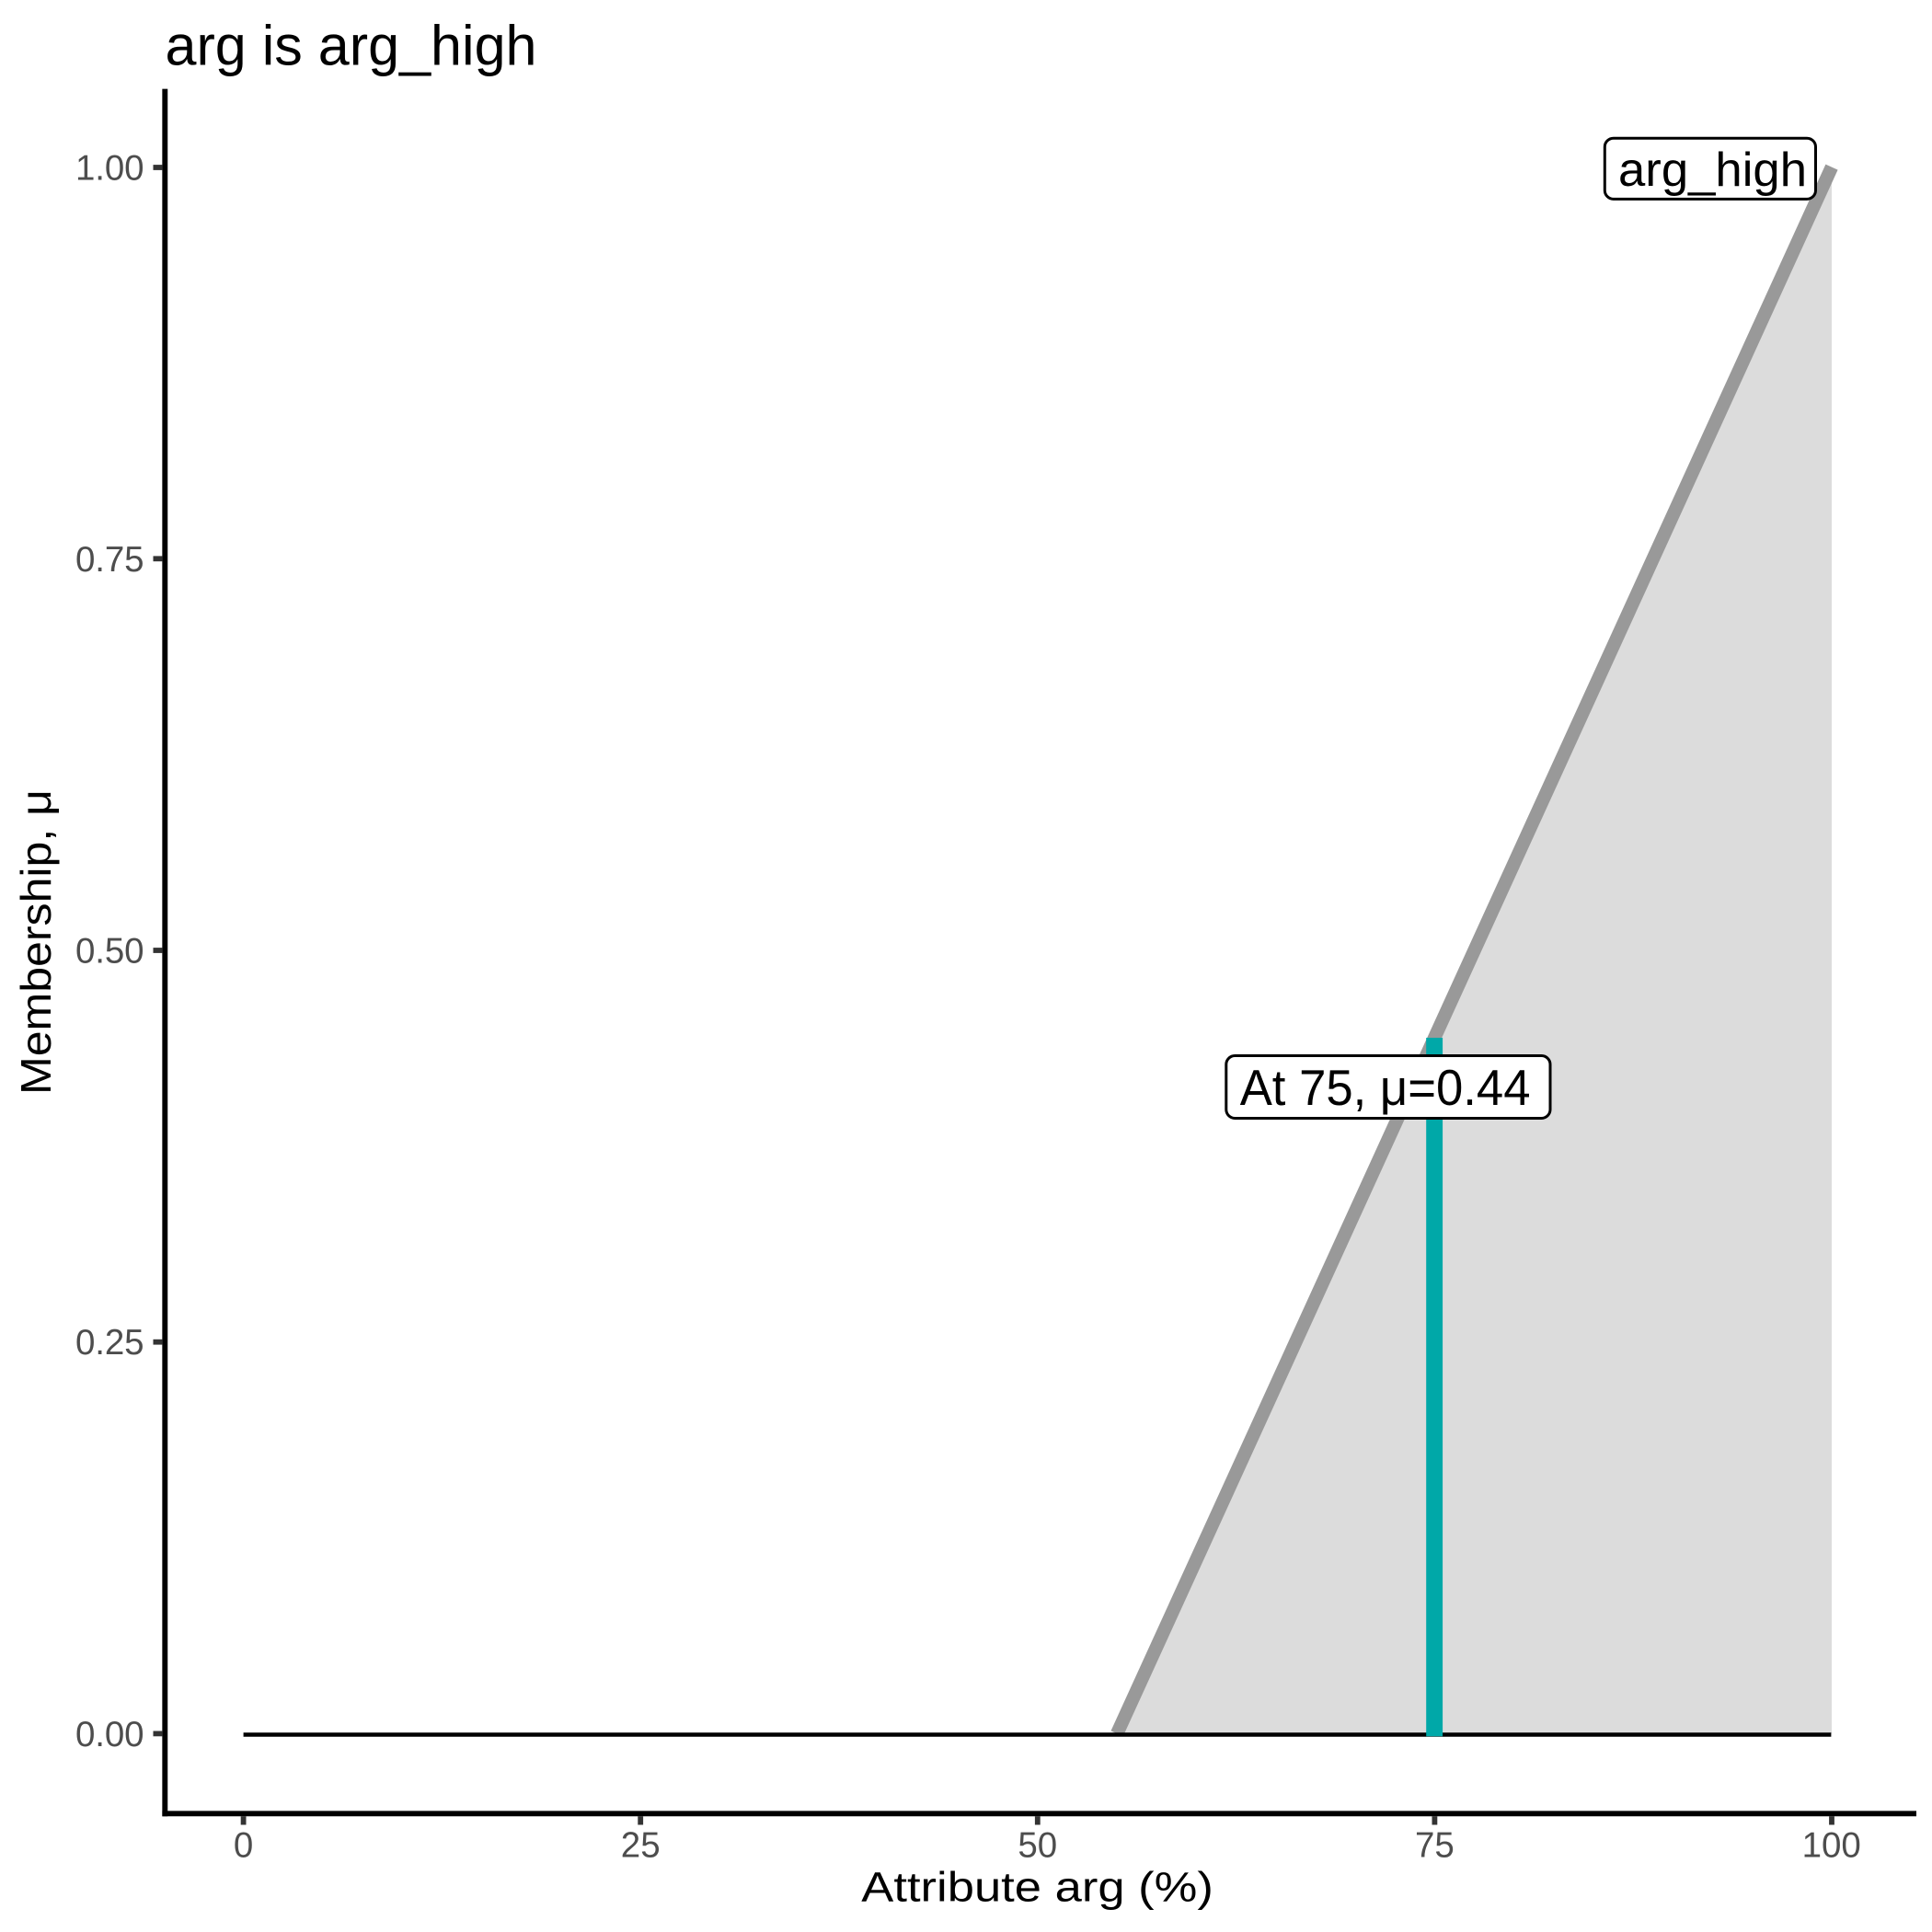 The height and width of the screenshot is (1932, 1932). I want to click on svg-text: 0.50, so click(109, 952).